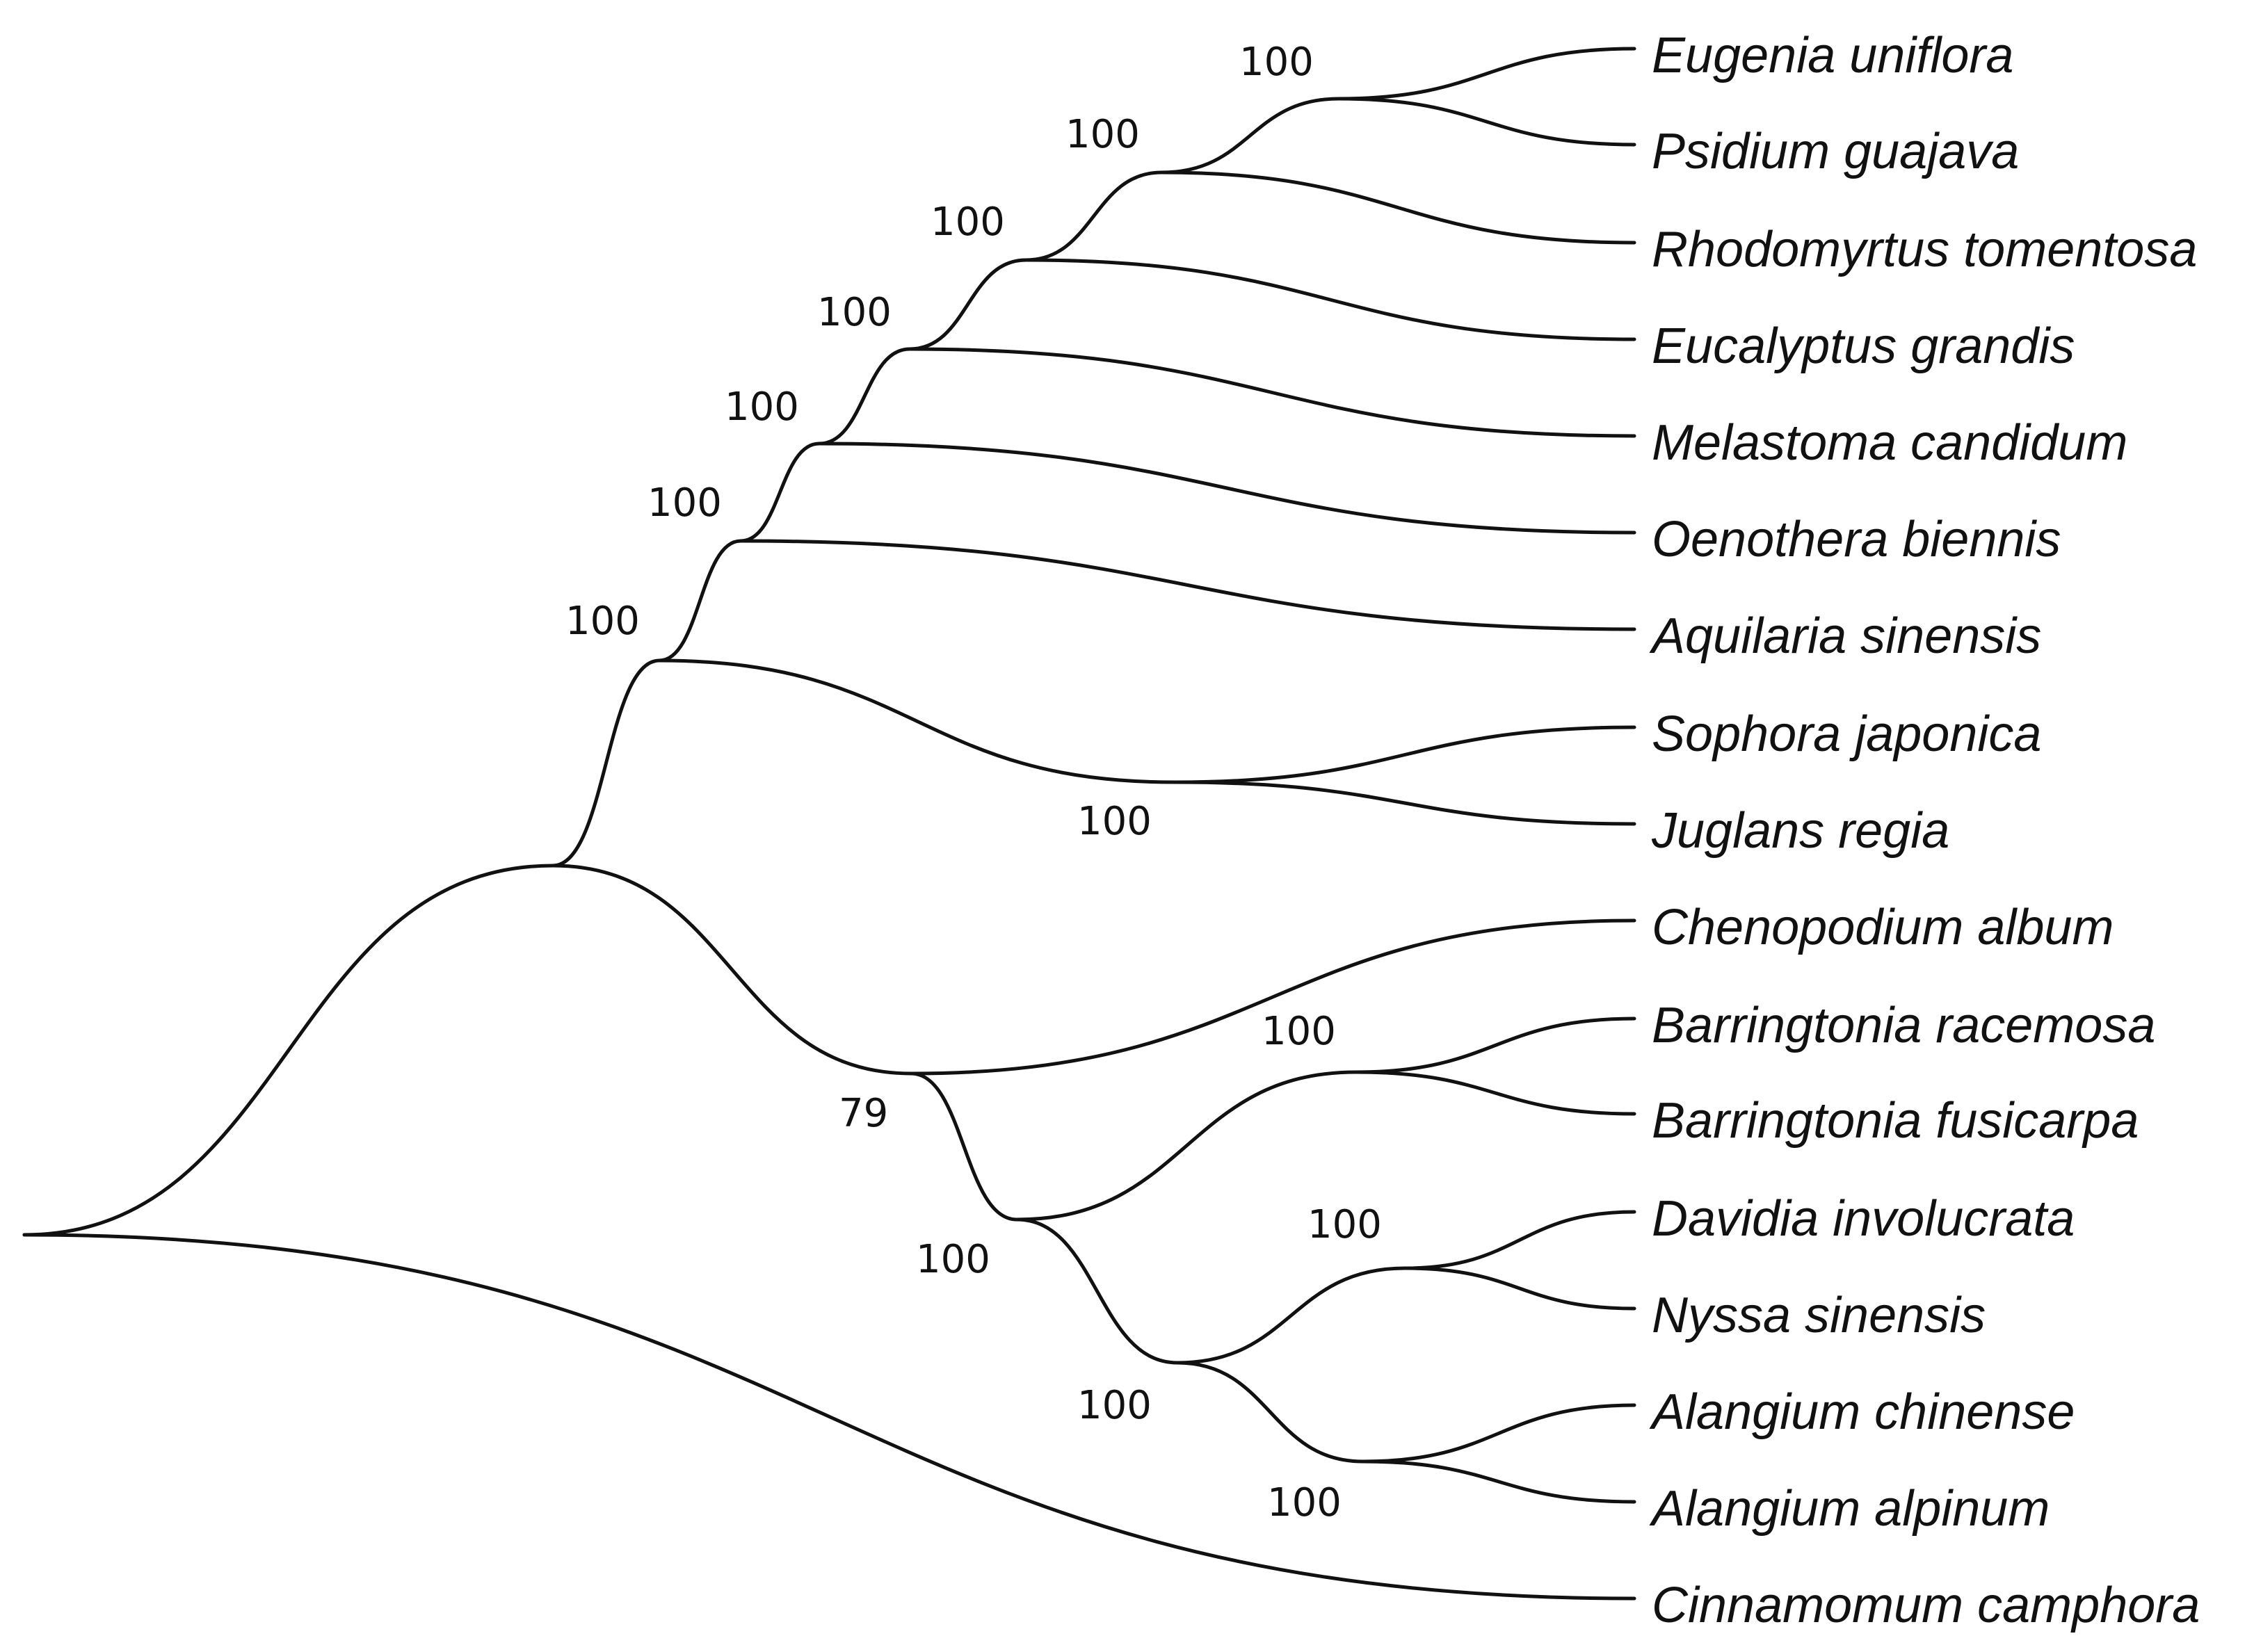 This screenshot has height=1652, width=2254. Describe the element at coordinates (1864, 1219) in the screenshot. I see `taxon-label: Davidia involucrata` at that location.